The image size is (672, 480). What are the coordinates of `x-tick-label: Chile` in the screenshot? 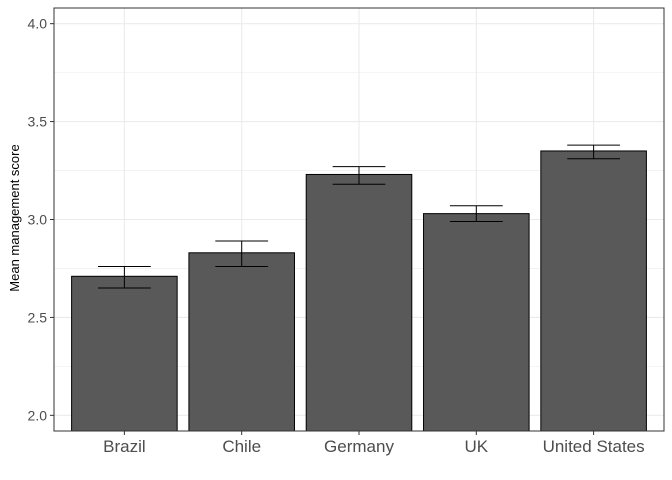 It's located at (241, 446).